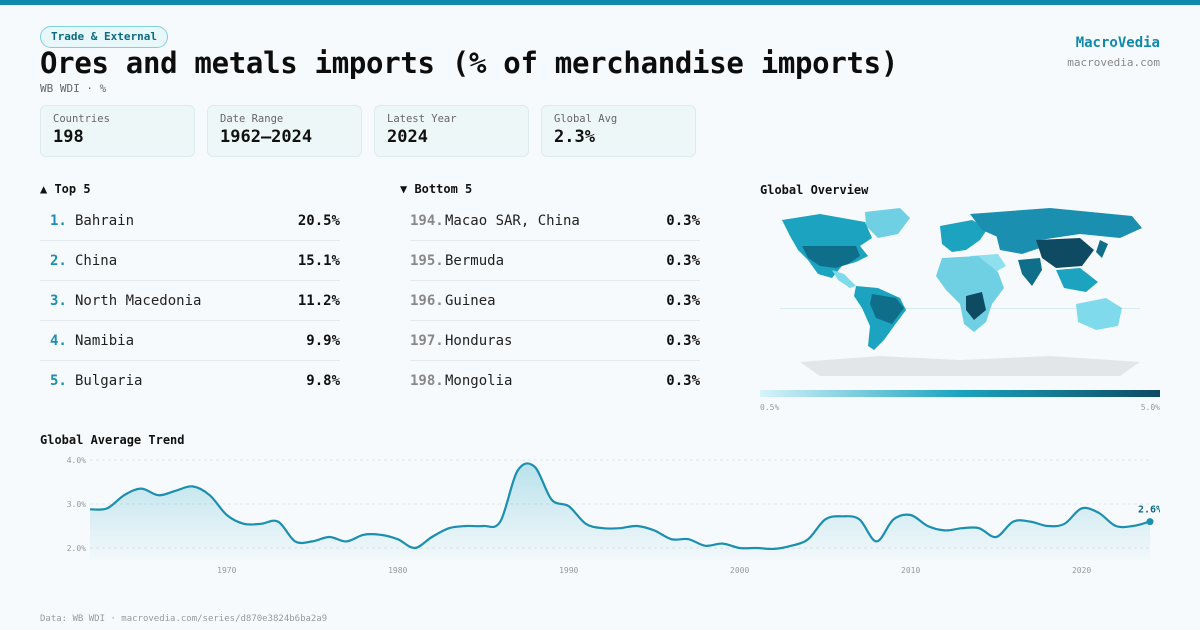 This screenshot has width=1200, height=630. Describe the element at coordinates (76, 460) in the screenshot. I see `y-tick-label: 4.0%` at that location.